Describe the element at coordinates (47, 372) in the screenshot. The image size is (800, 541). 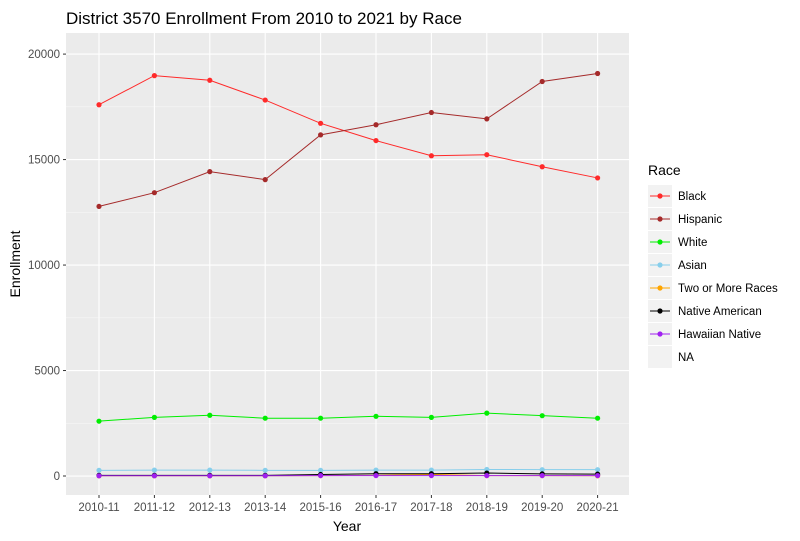
I see `y-tick-label: 5000` at that location.